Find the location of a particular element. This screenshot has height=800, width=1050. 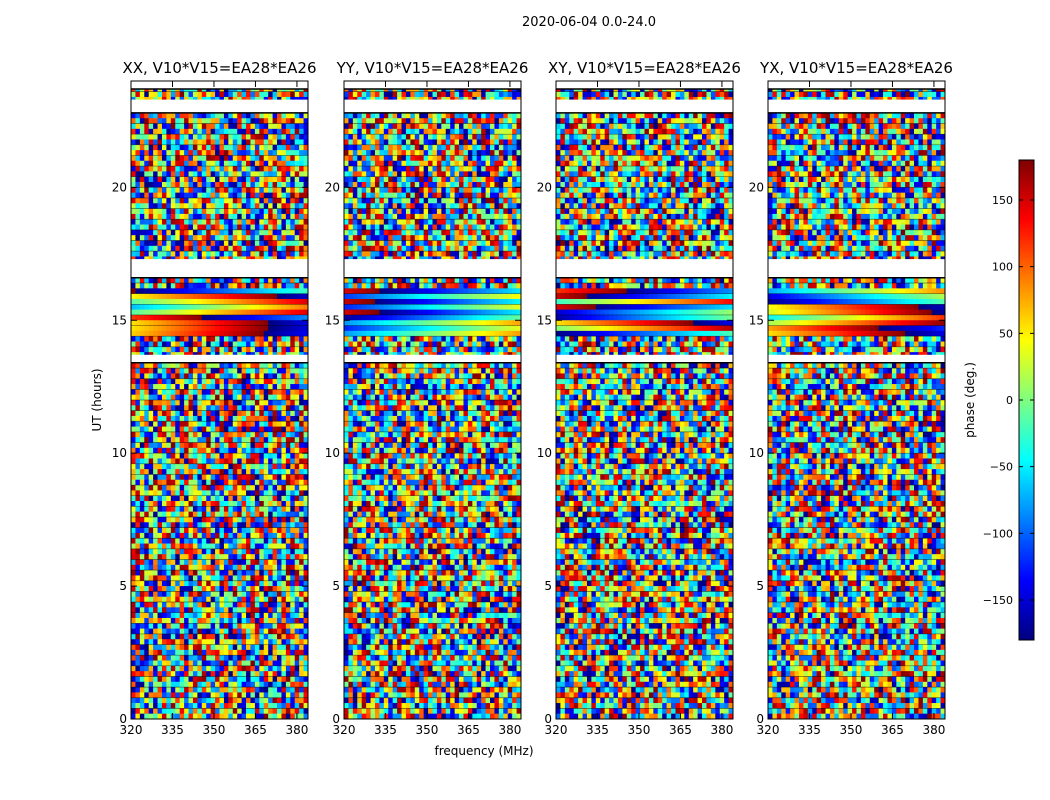

colorbar-tick-label: −100 is located at coordinates (998, 533).